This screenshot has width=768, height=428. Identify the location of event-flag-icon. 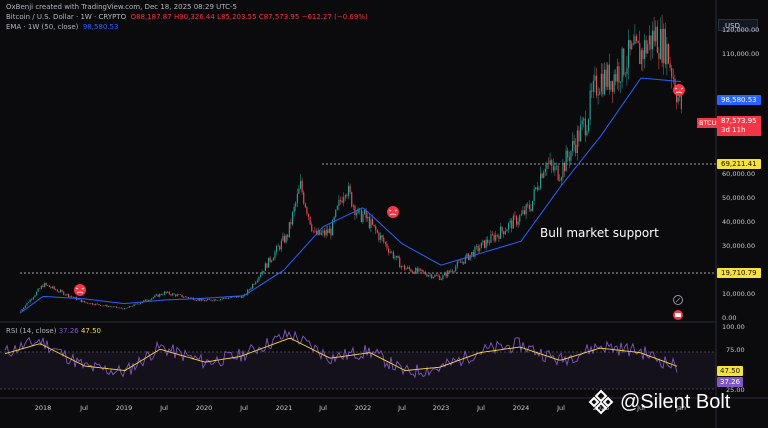
(678, 315).